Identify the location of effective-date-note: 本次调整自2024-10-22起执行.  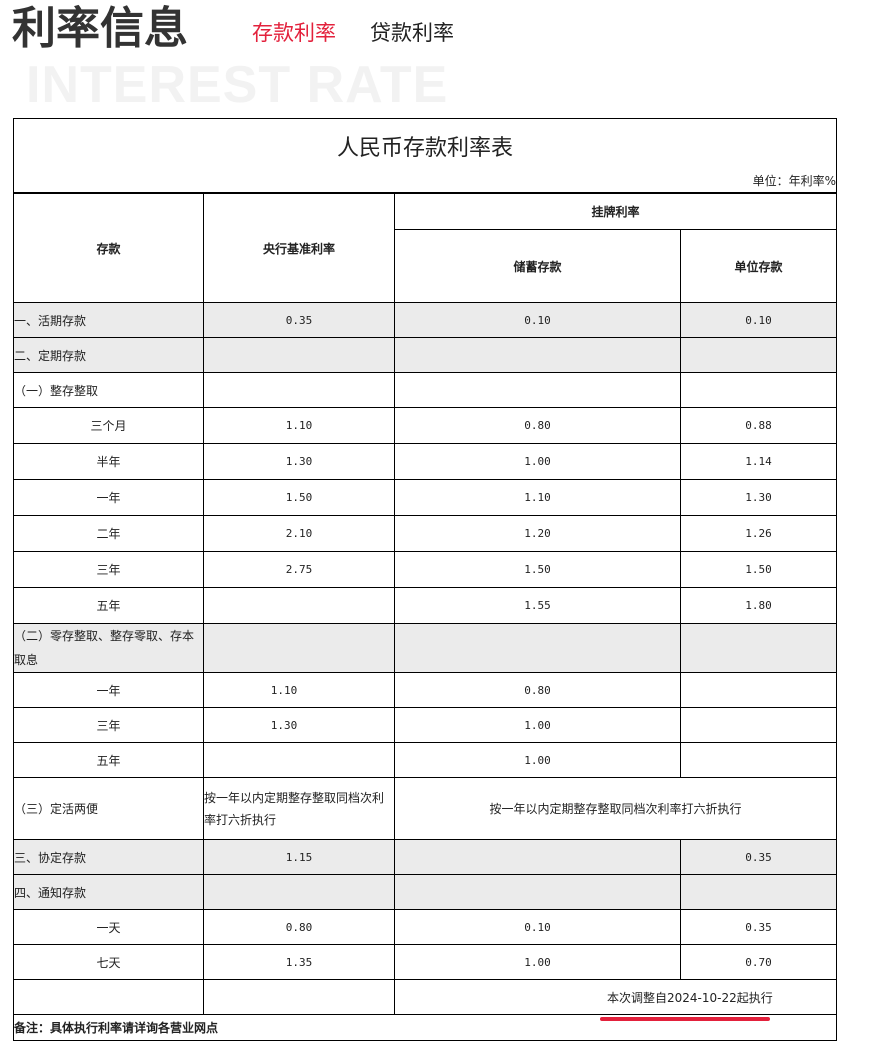
(615, 1005).